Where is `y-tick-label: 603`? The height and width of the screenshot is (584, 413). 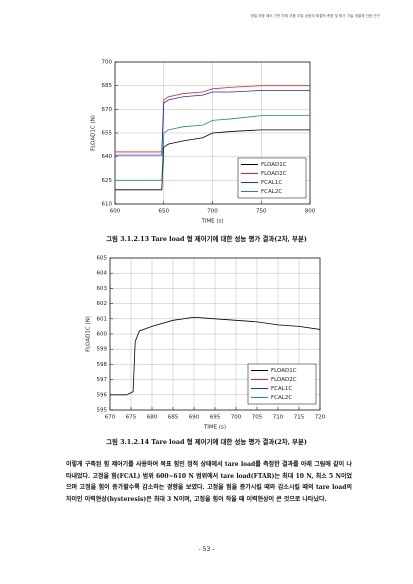 y-tick-label: 603 is located at coordinates (102, 289).